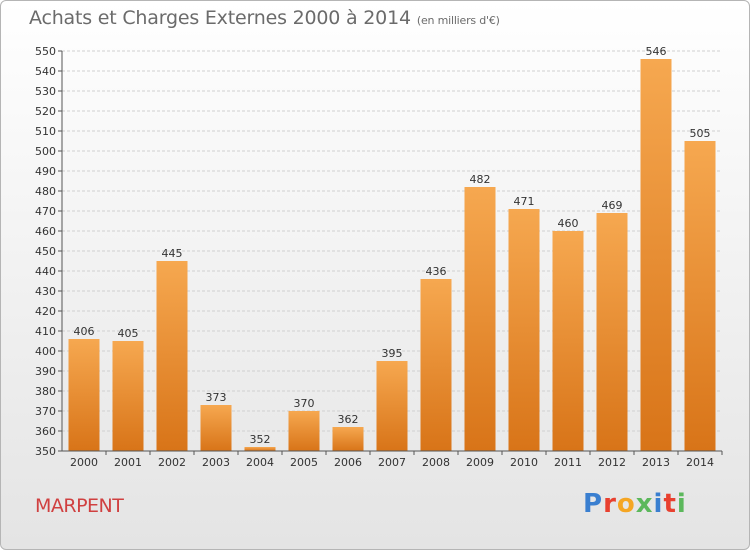 The width and height of the screenshot is (750, 550). I want to click on y-tick-label-450: 450, so click(45, 251).